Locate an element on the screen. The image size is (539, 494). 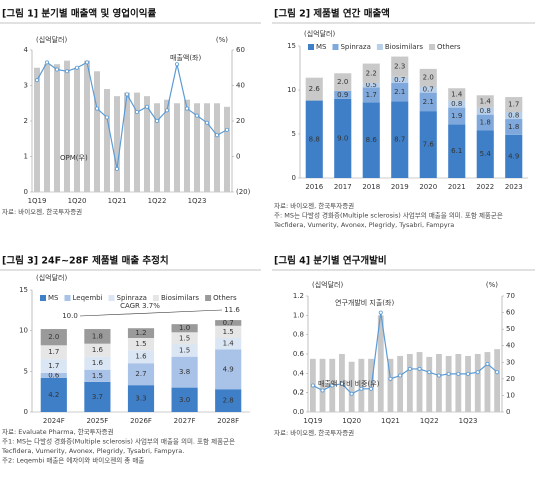
y2-tick-label: 20 is located at coordinates (240, 121).